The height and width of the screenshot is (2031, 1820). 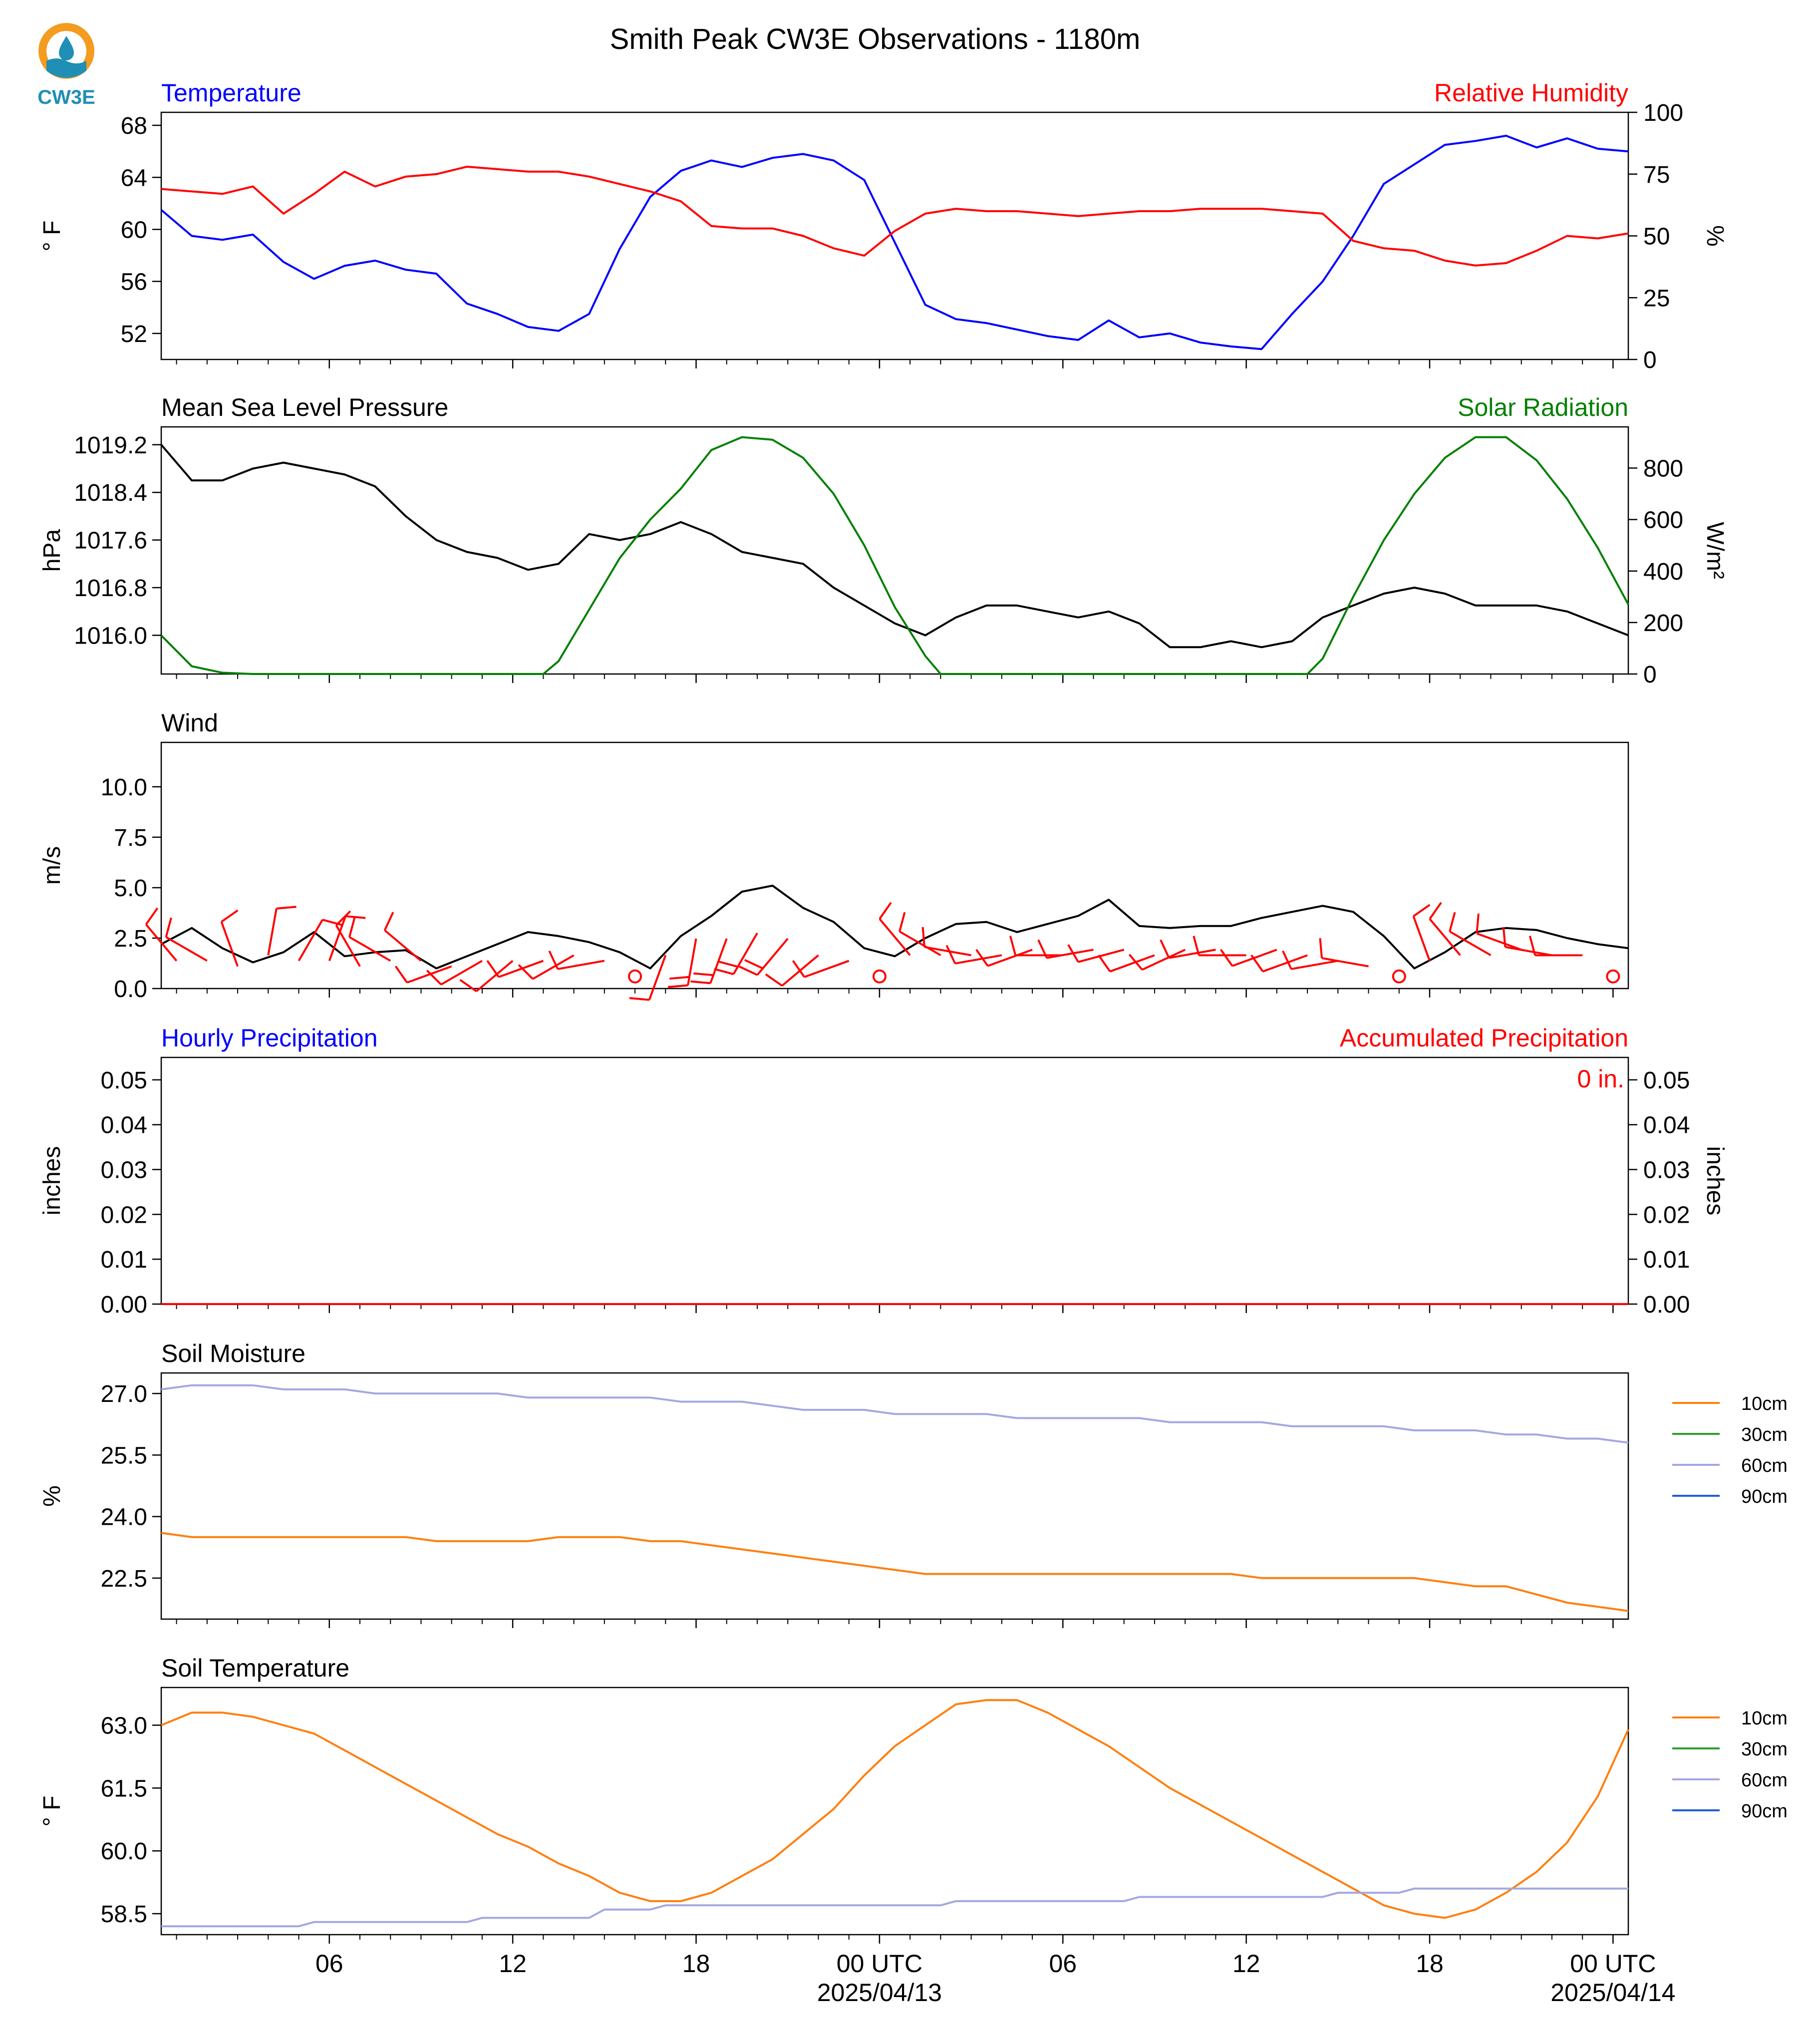 What do you see at coordinates (110, 636) in the screenshot?
I see `y-tick-label: 1016.0` at bounding box center [110, 636].